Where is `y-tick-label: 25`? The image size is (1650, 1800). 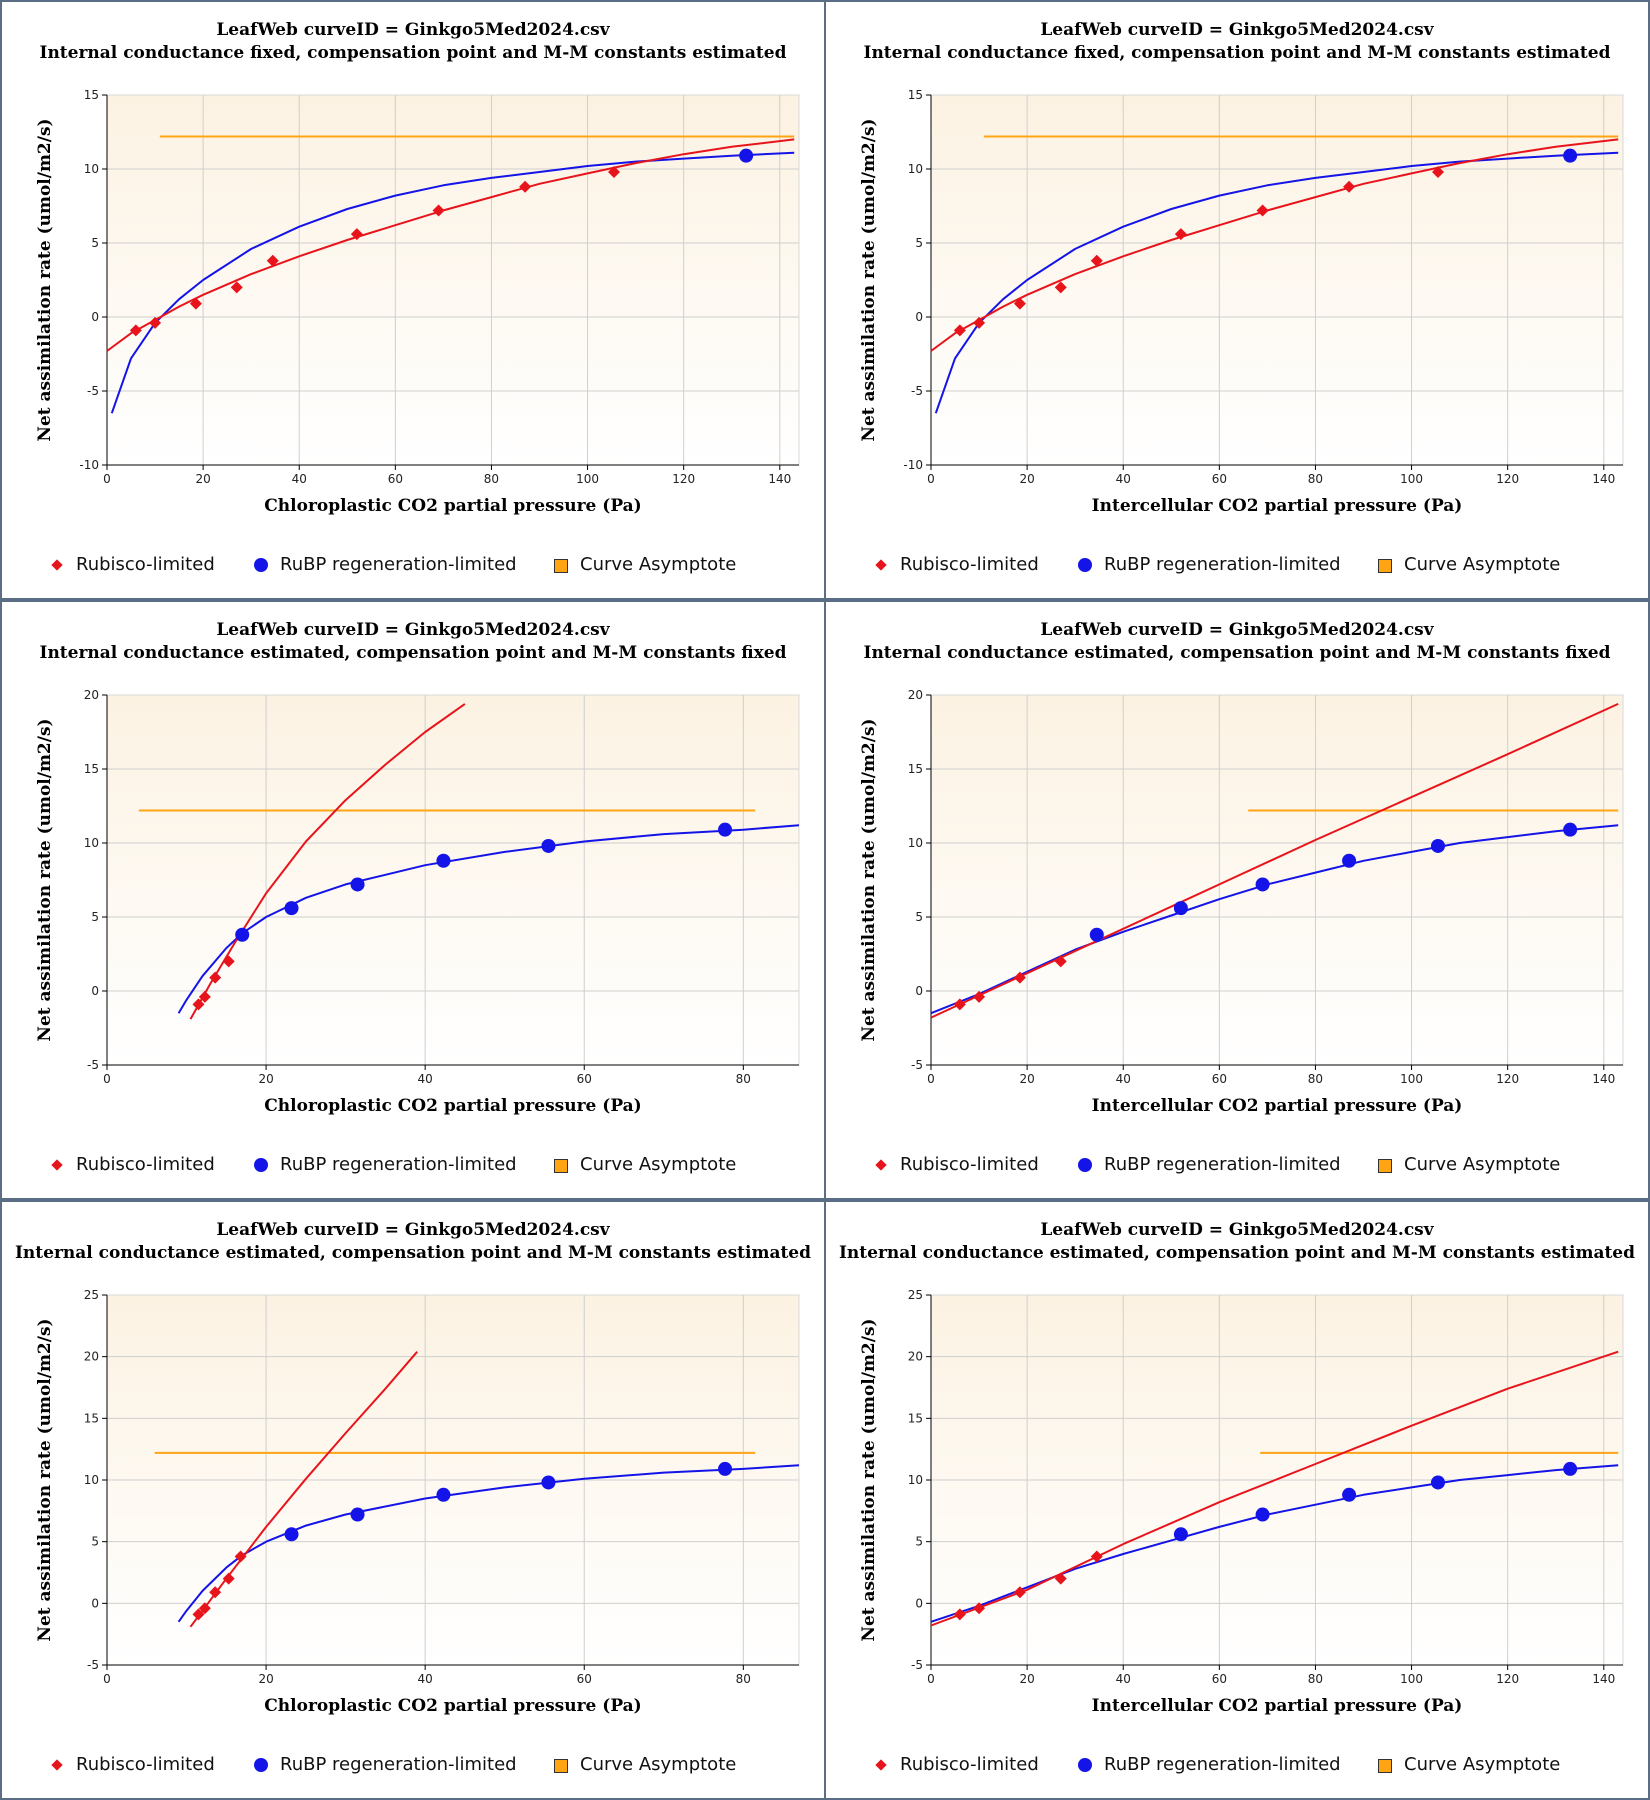 y-tick-label: 25 is located at coordinates (915, 1295).